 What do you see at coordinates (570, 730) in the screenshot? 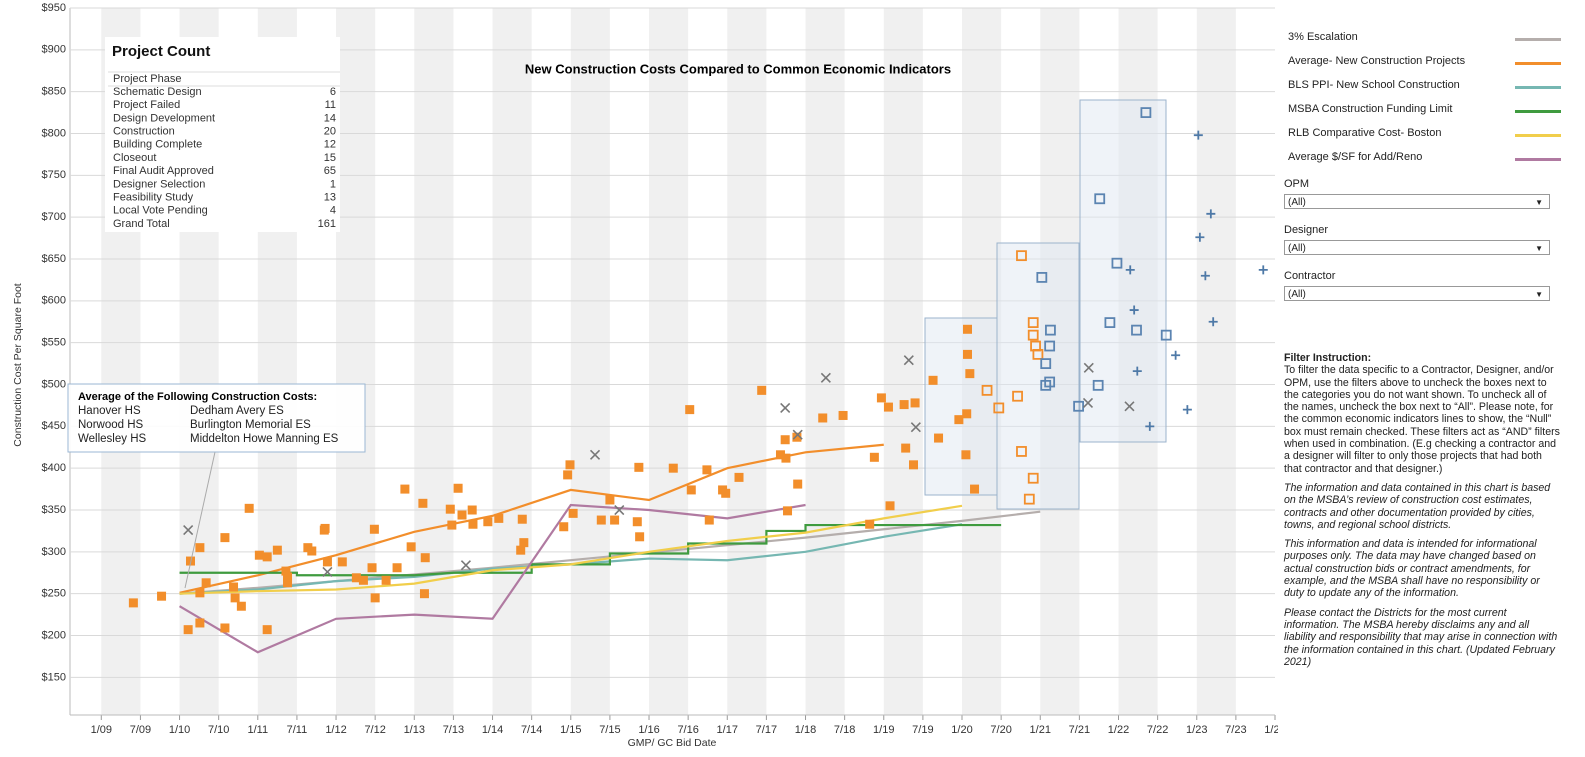
I see `x-tick-label: 1/15` at bounding box center [570, 730].